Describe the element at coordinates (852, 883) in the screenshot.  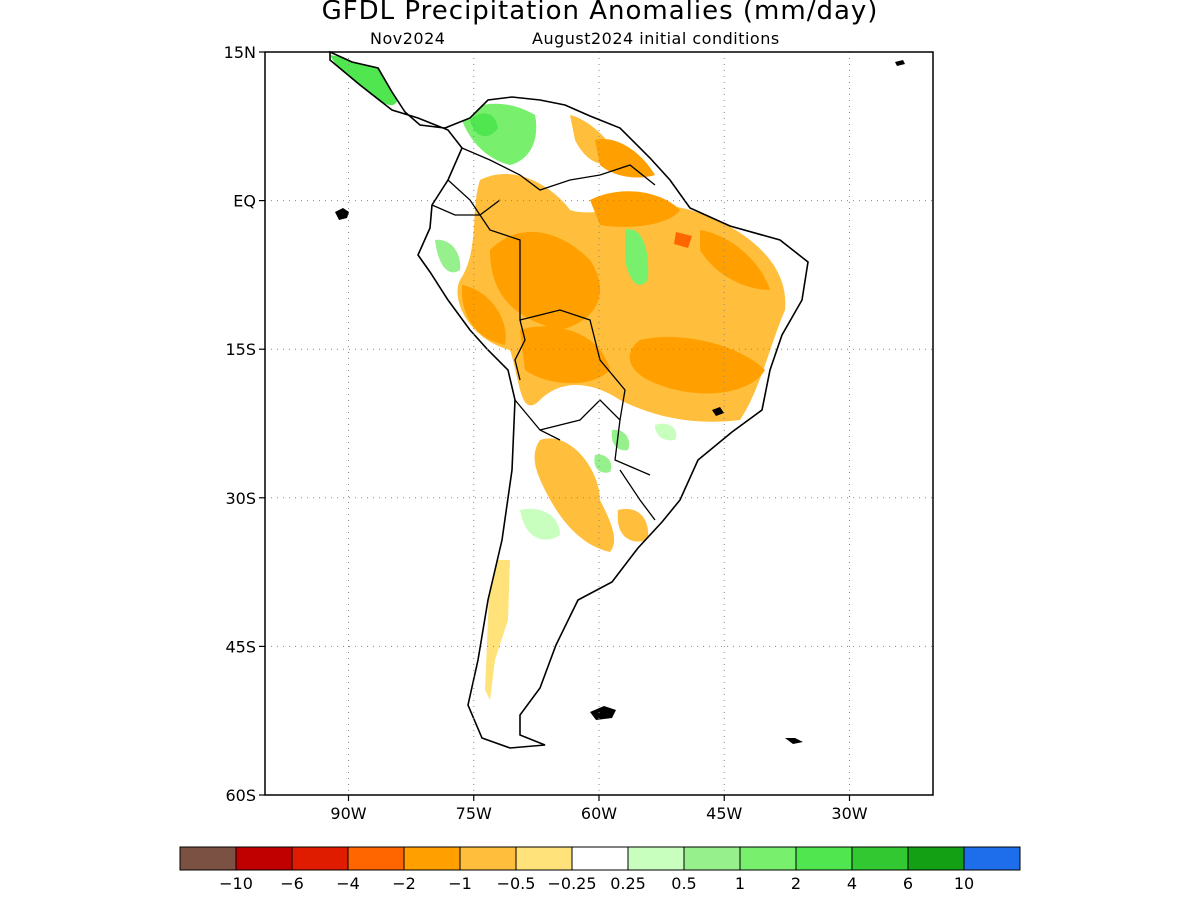
I see `colorbar-label: 4` at that location.